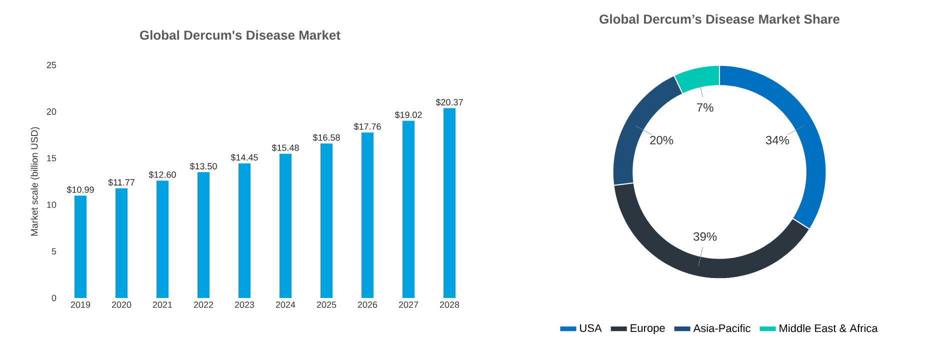  I want to click on legend-label: USA, so click(591, 328).